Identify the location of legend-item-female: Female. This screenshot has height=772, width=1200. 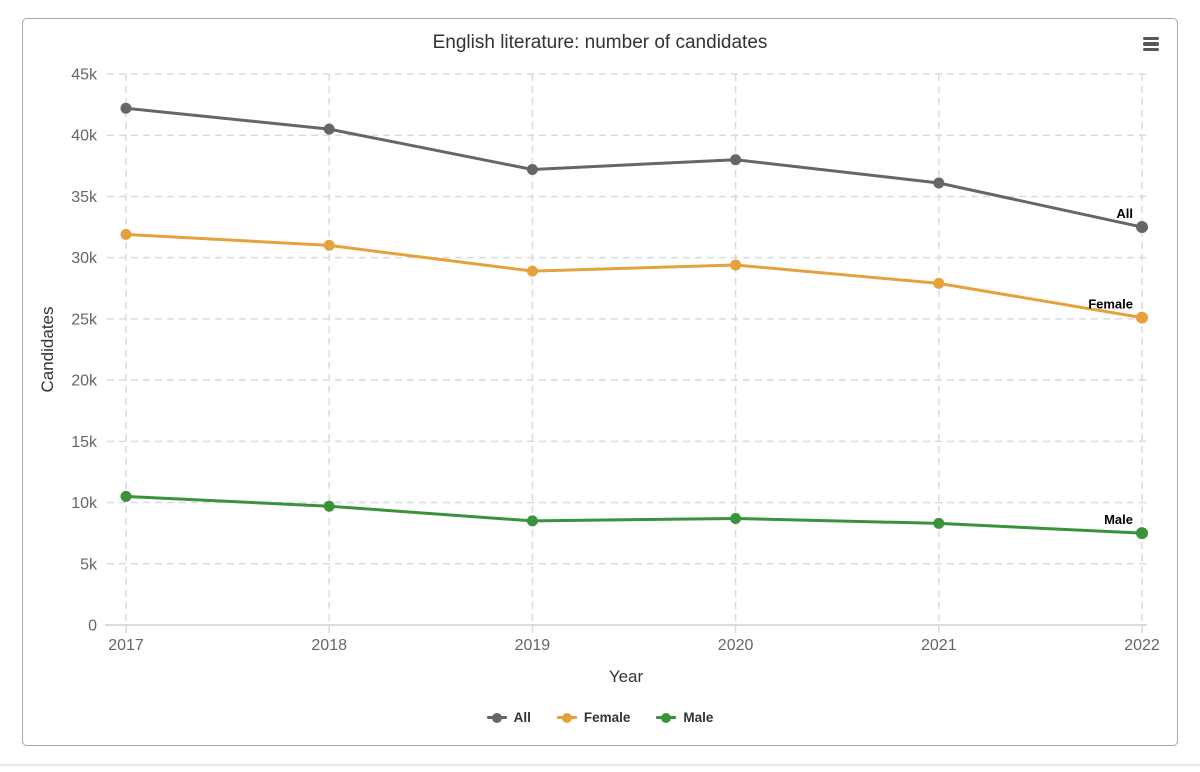
(593, 717).